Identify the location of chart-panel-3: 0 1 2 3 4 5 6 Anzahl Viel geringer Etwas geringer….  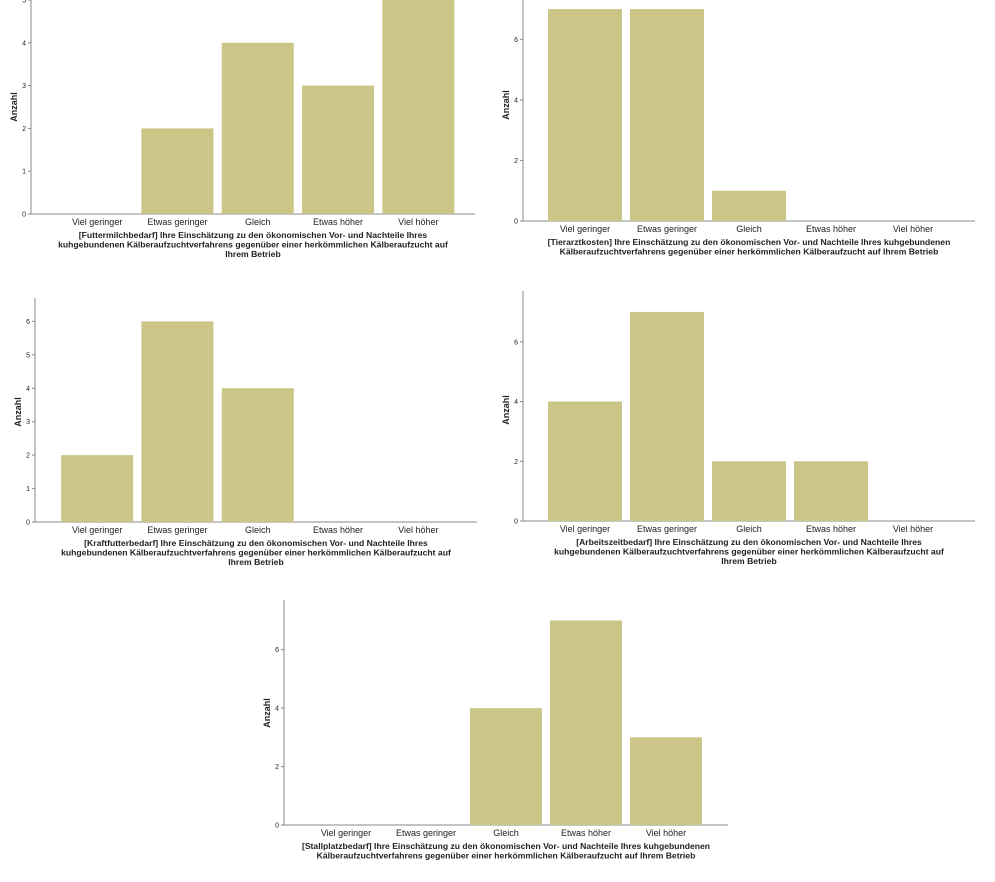
(245, 432).